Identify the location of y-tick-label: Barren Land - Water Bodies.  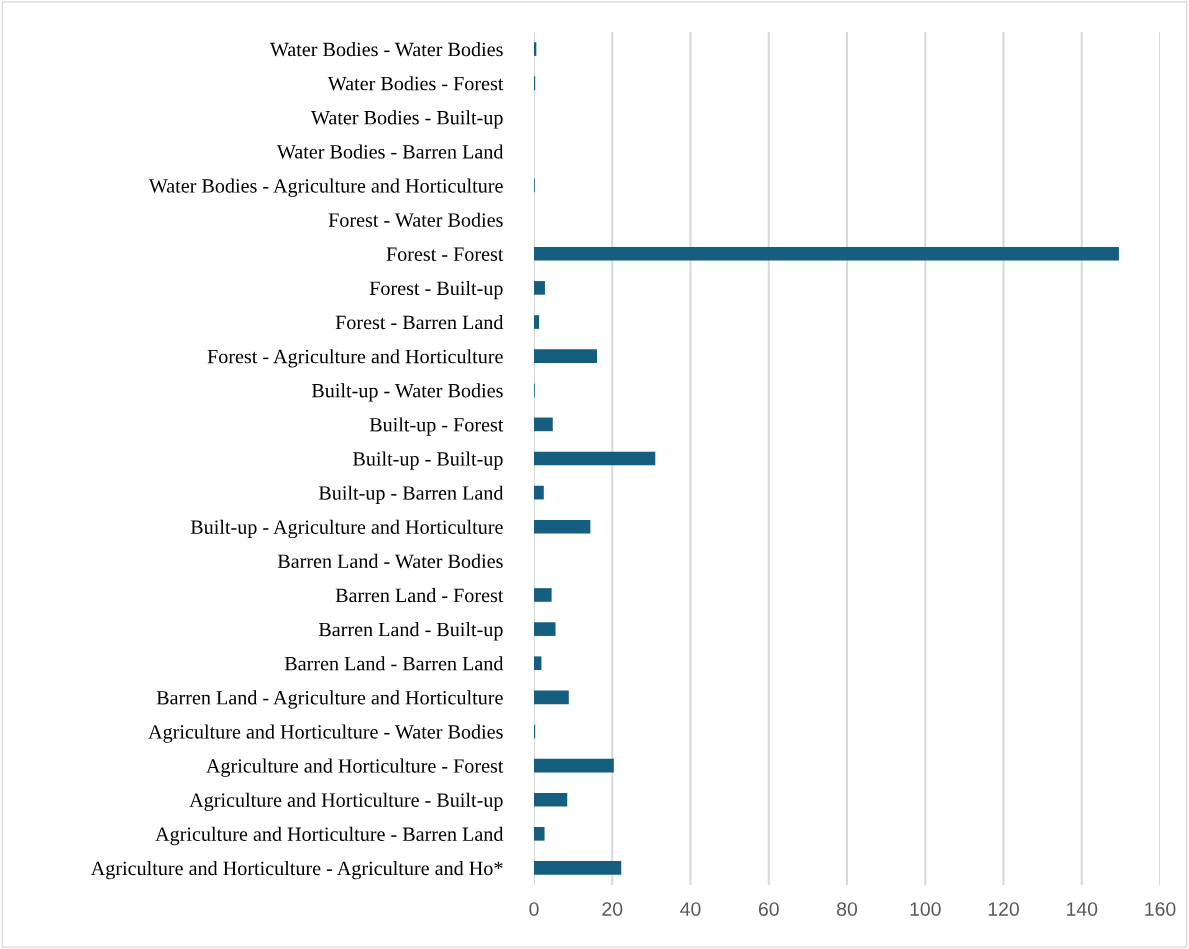
(390, 561).